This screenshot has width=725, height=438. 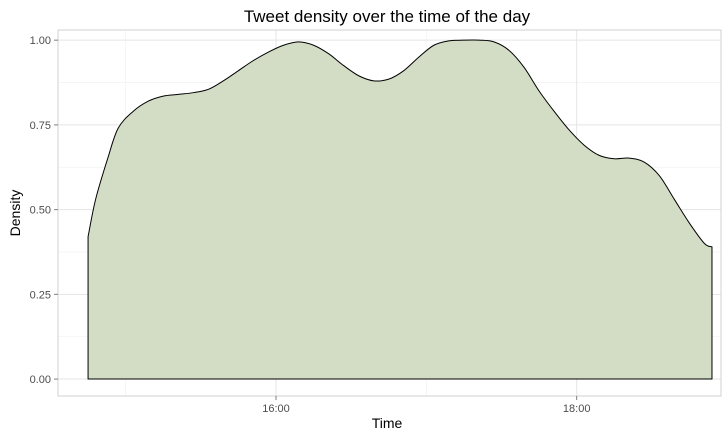 What do you see at coordinates (387, 423) in the screenshot?
I see `x-axis-title: Time` at bounding box center [387, 423].